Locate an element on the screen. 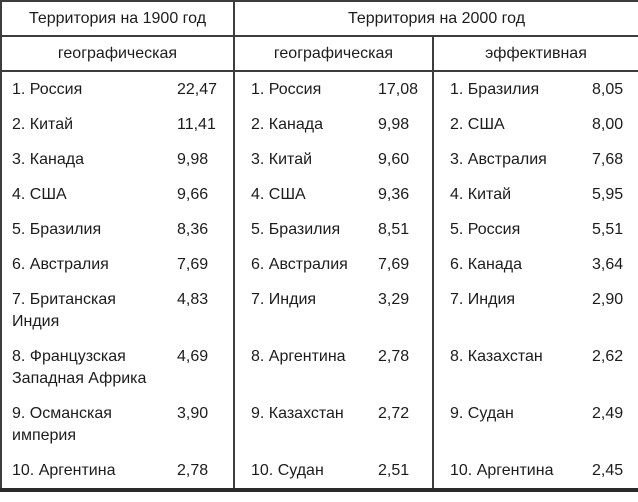 The height and width of the screenshot is (502, 638). territory-value: 7,68 is located at coordinates (608, 159).